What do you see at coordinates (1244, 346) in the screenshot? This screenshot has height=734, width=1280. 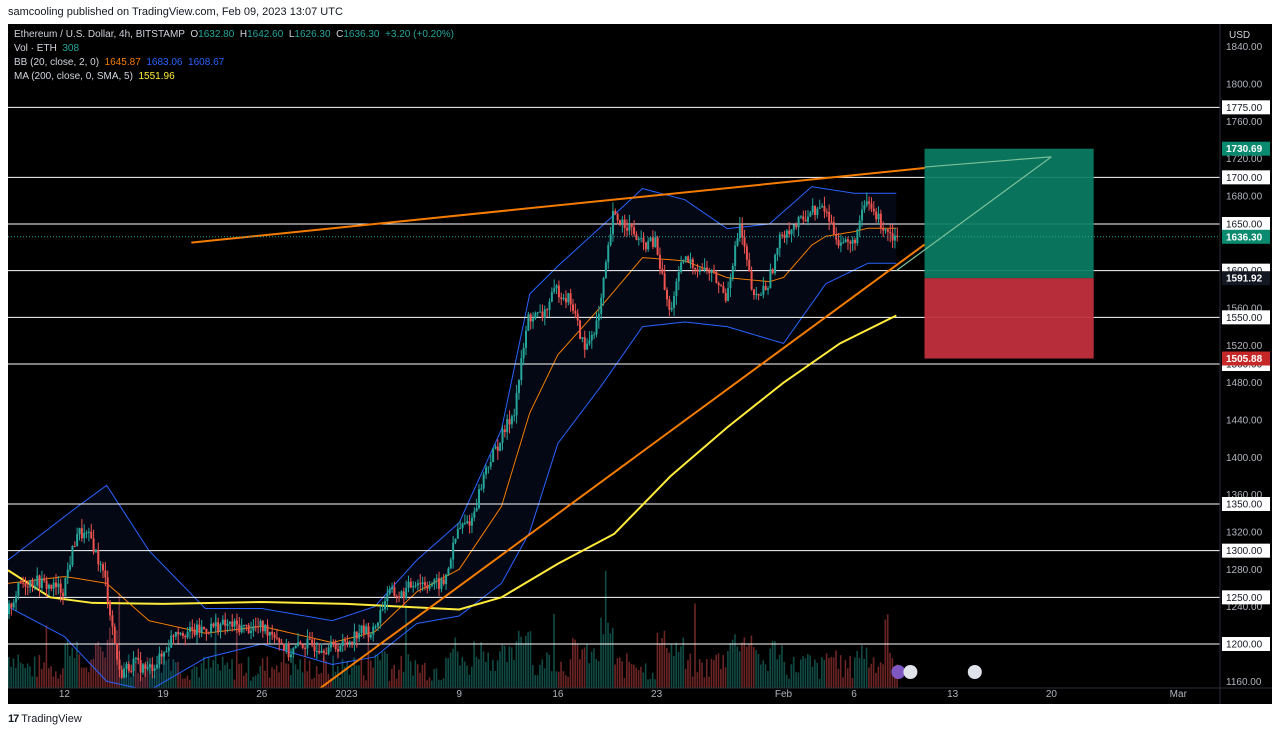 I see `price-tick-label: 1520.00` at bounding box center [1244, 346].